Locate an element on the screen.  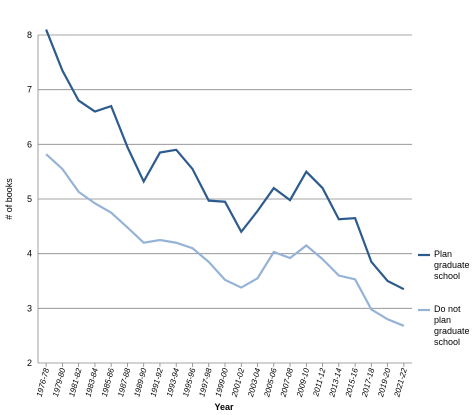
x-tick-label: 2005-06 is located at coordinates (270, 383).